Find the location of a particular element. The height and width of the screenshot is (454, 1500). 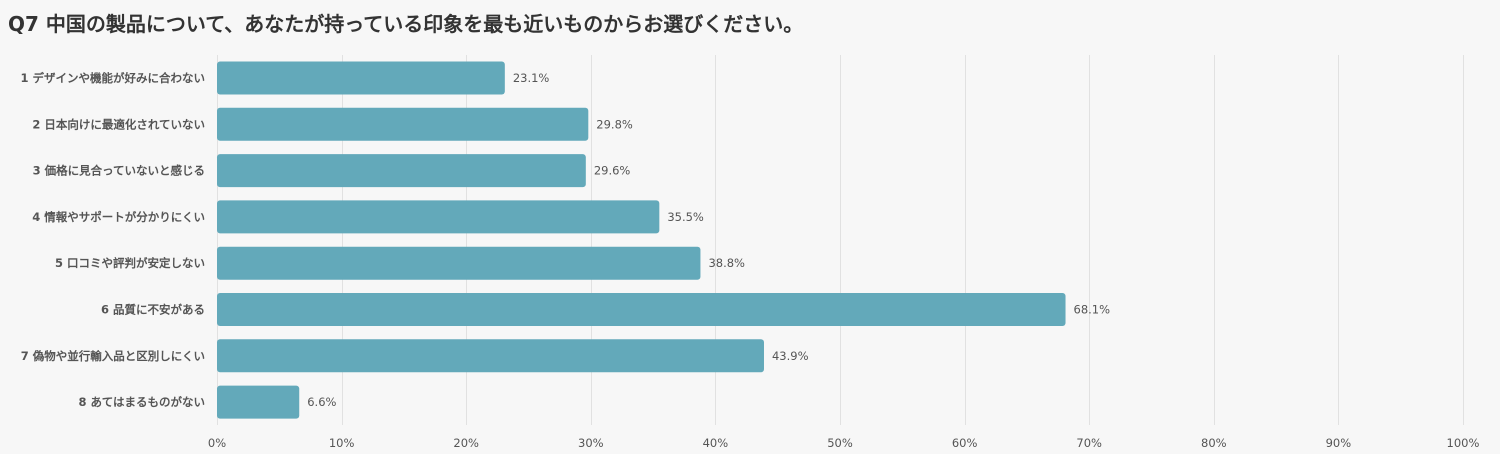

x-tick-label: 100% is located at coordinates (1463, 443).